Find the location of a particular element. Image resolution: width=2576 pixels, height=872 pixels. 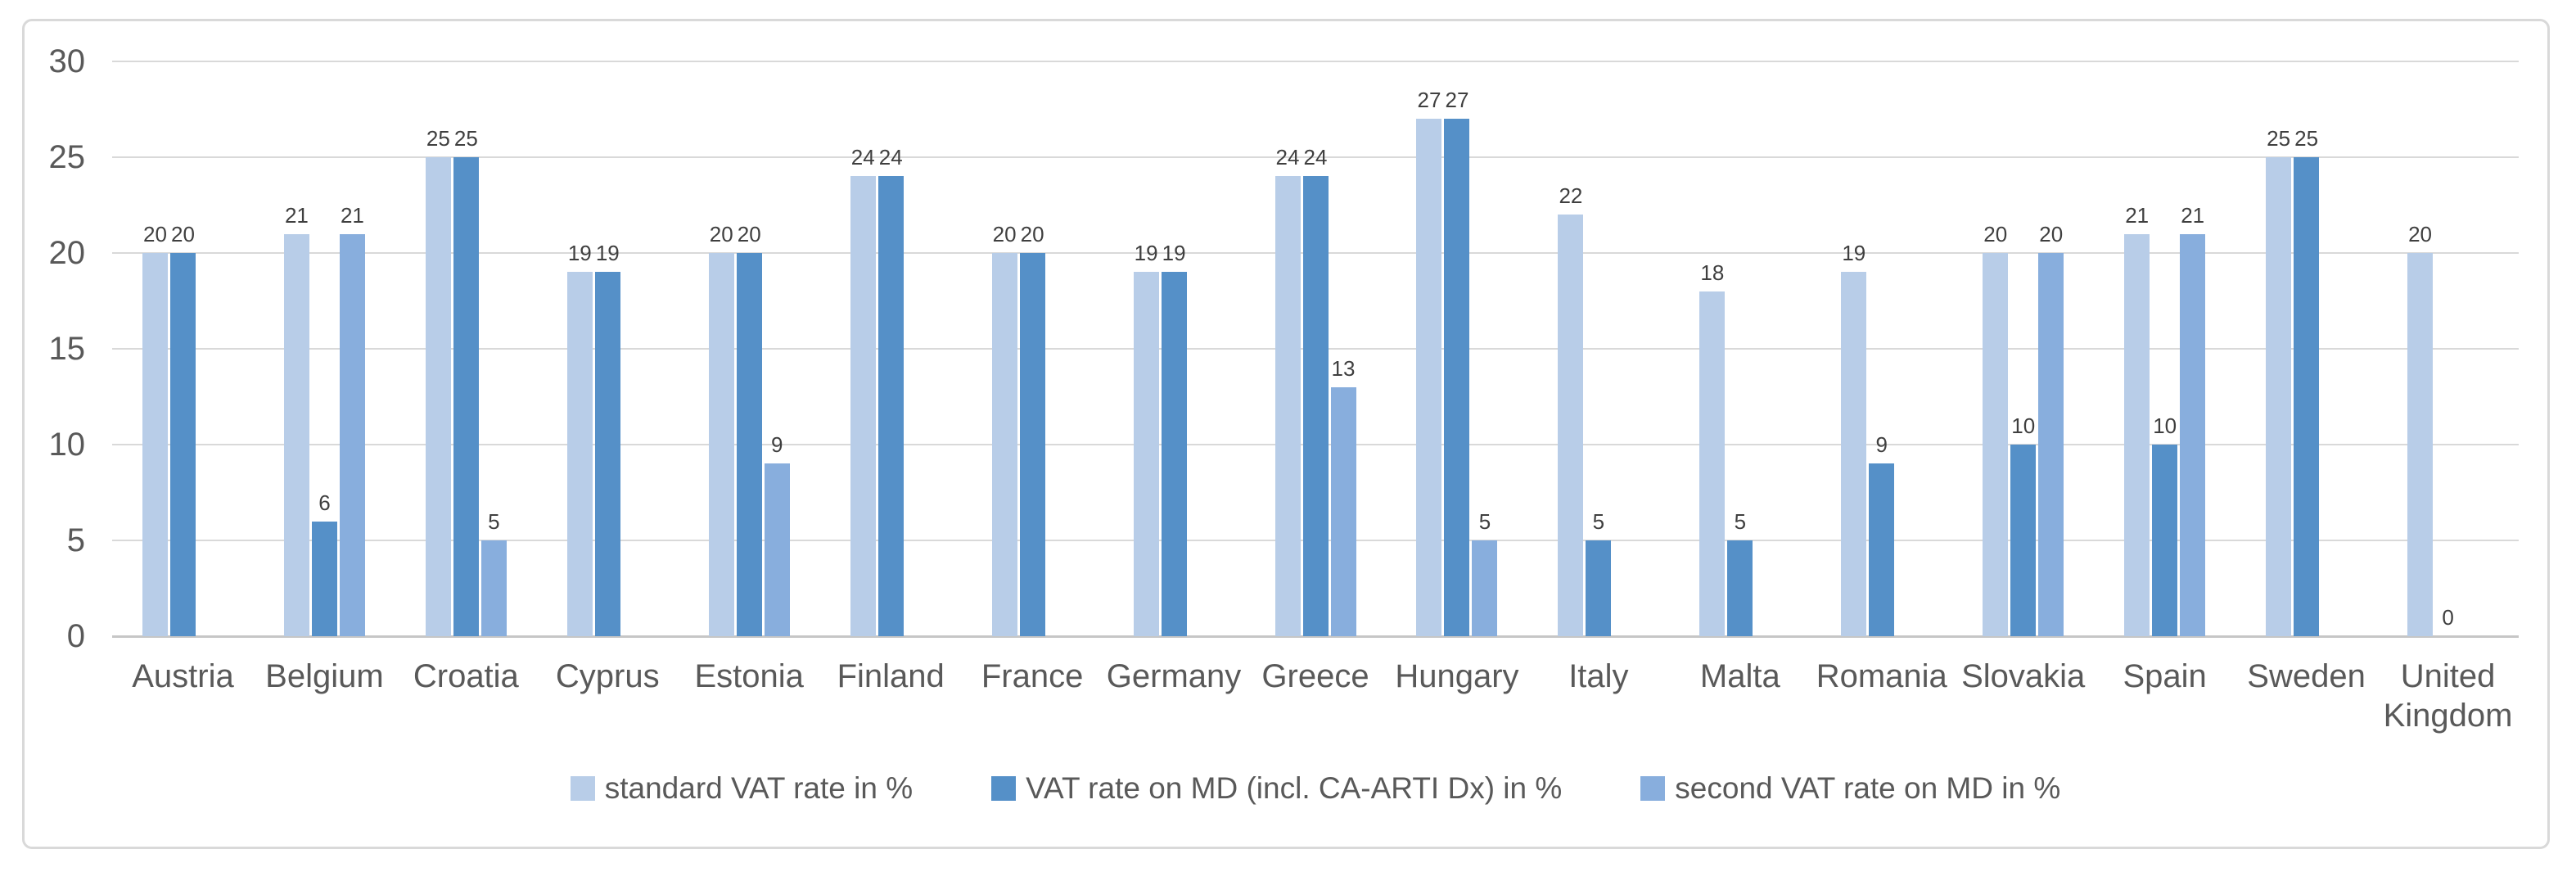

bar-france-s2 is located at coordinates (1032, 444).